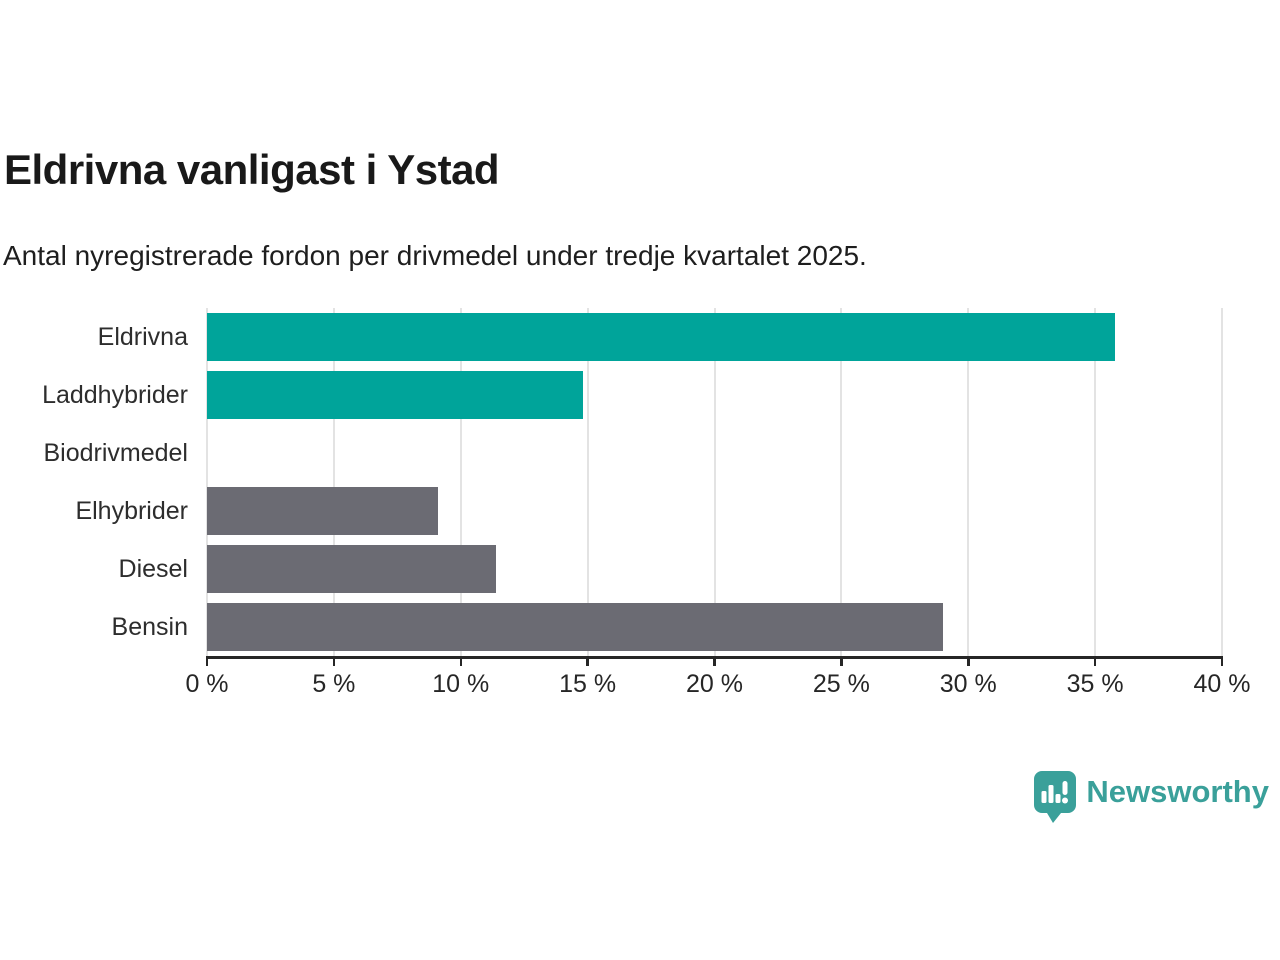 The height and width of the screenshot is (960, 1280). I want to click on x-tick-label-35: 35 %, so click(1095, 684).